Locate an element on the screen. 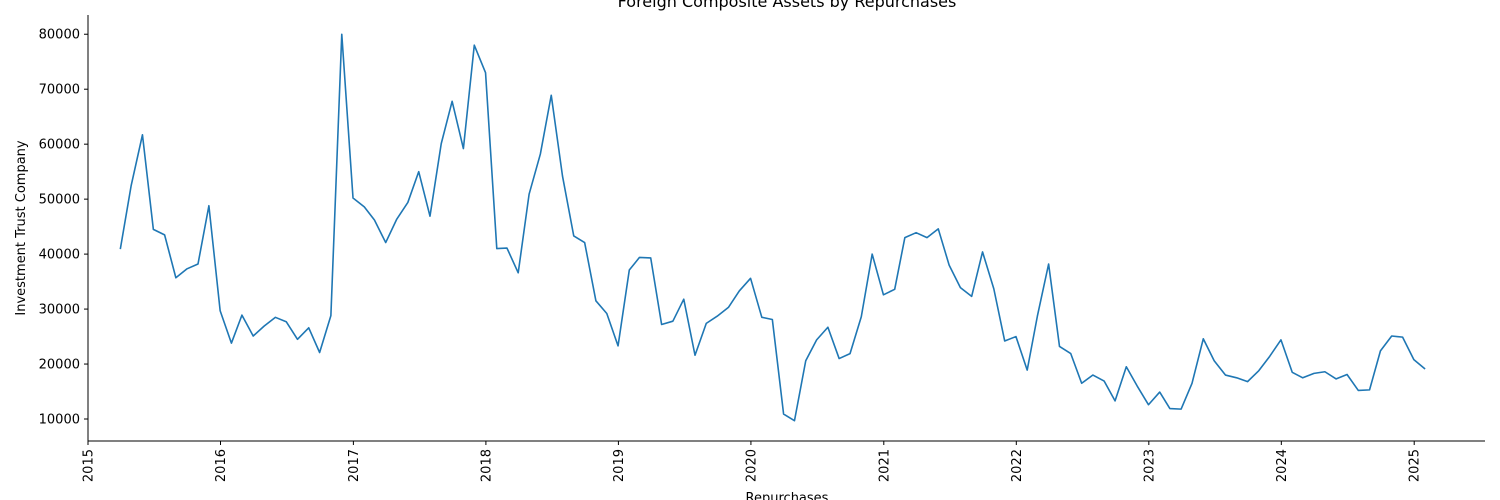 Image resolution: width=1500 pixels, height=500 pixels. x-tick-label: 2016 is located at coordinates (221, 465).